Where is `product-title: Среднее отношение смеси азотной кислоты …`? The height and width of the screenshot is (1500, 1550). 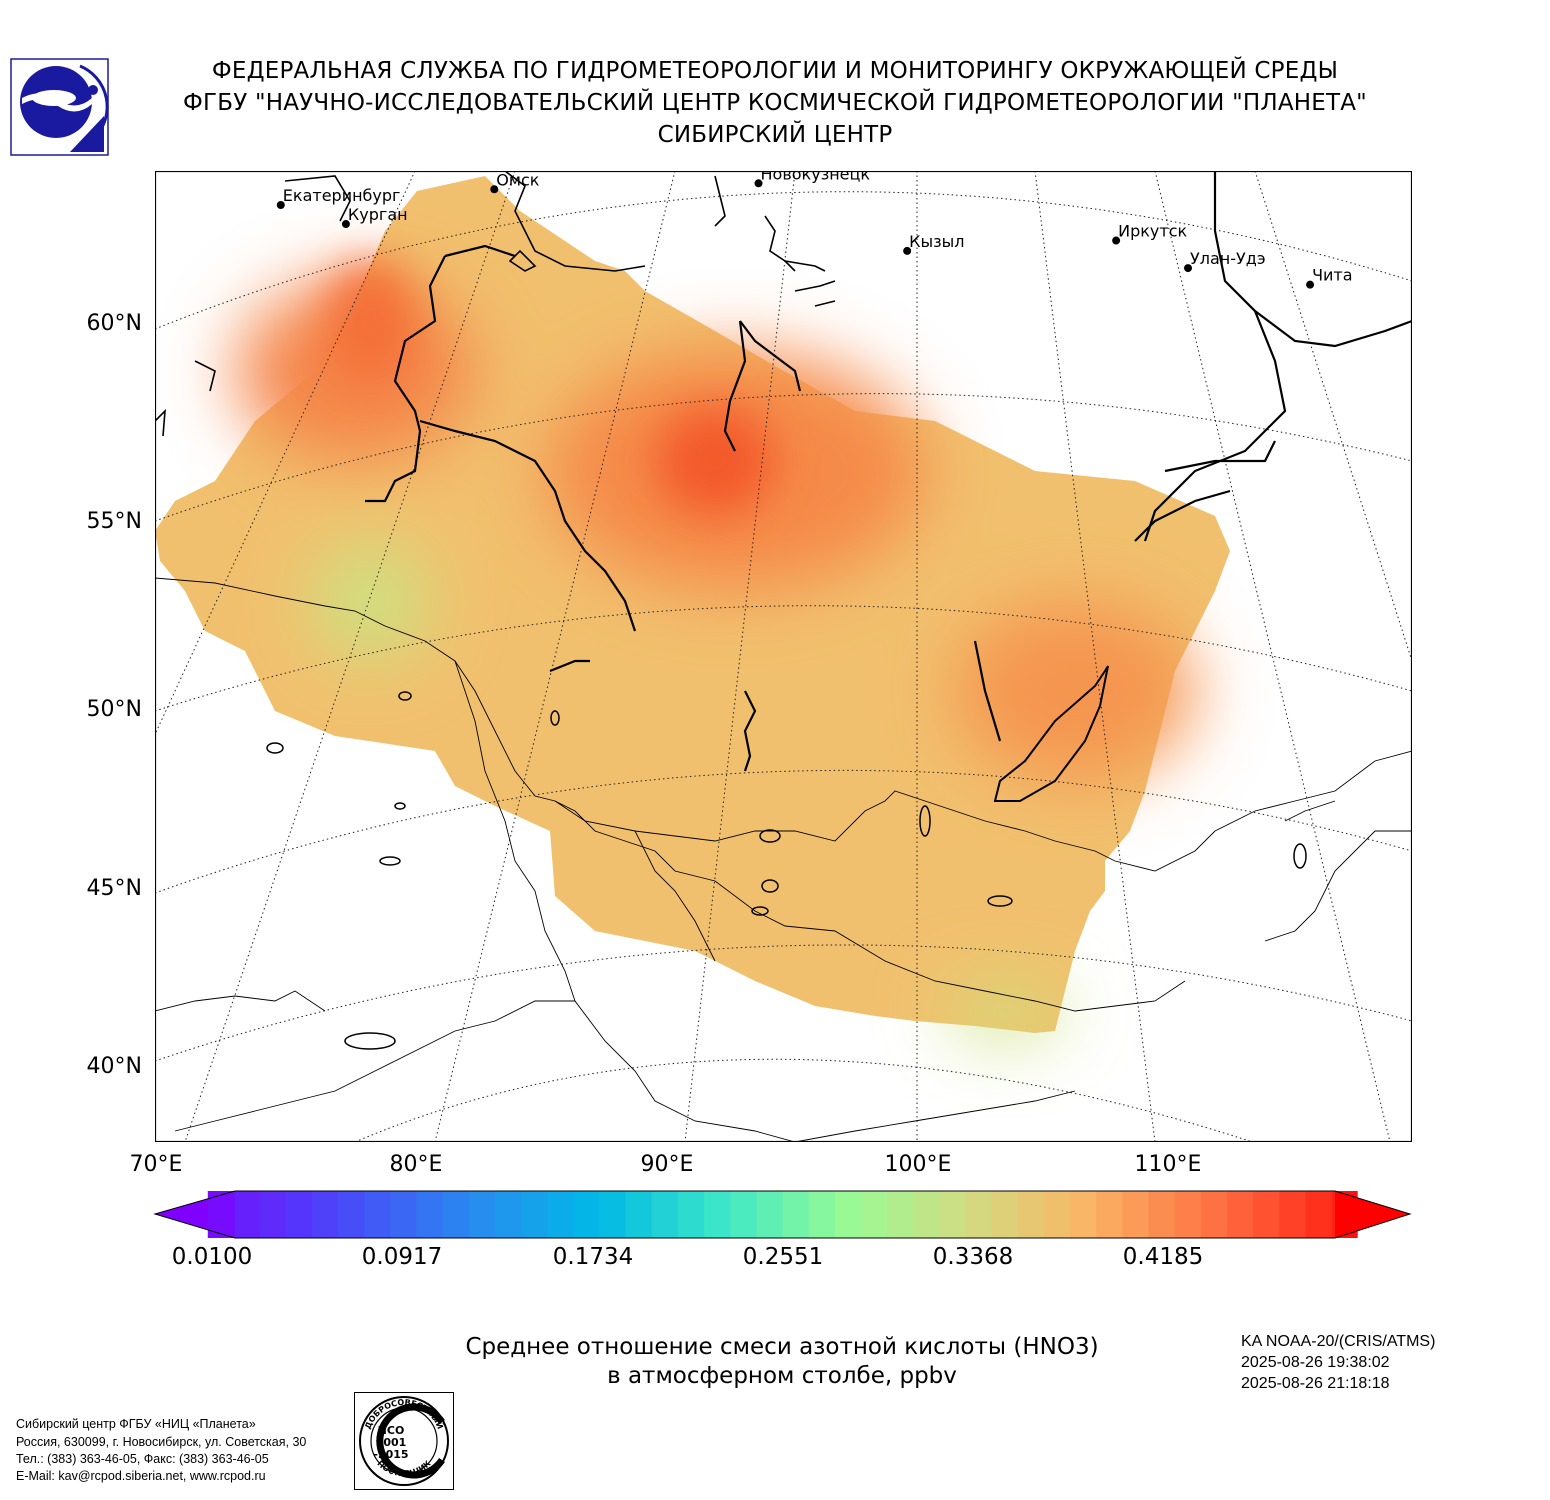 product-title: Среднее отношение смеси азотной кислоты … is located at coordinates (782, 1347).